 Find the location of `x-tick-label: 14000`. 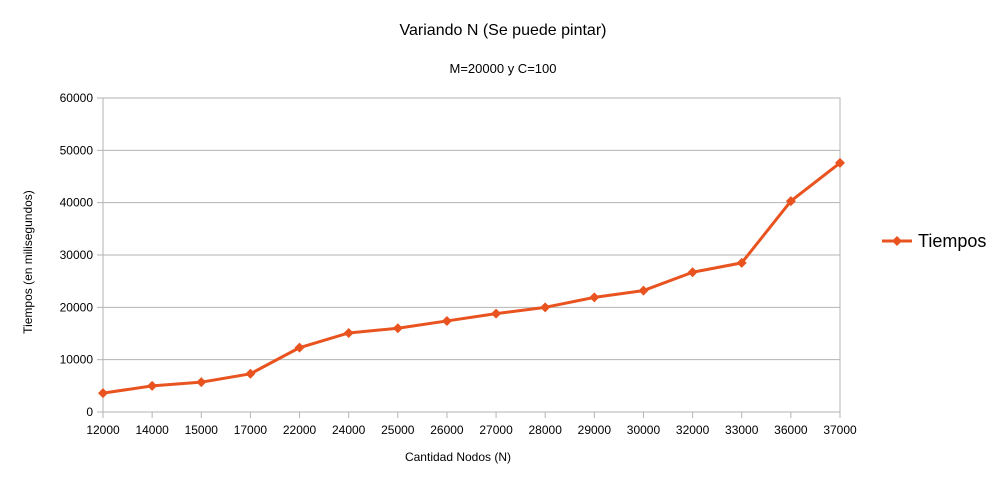

x-tick-label: 14000 is located at coordinates (152, 430).